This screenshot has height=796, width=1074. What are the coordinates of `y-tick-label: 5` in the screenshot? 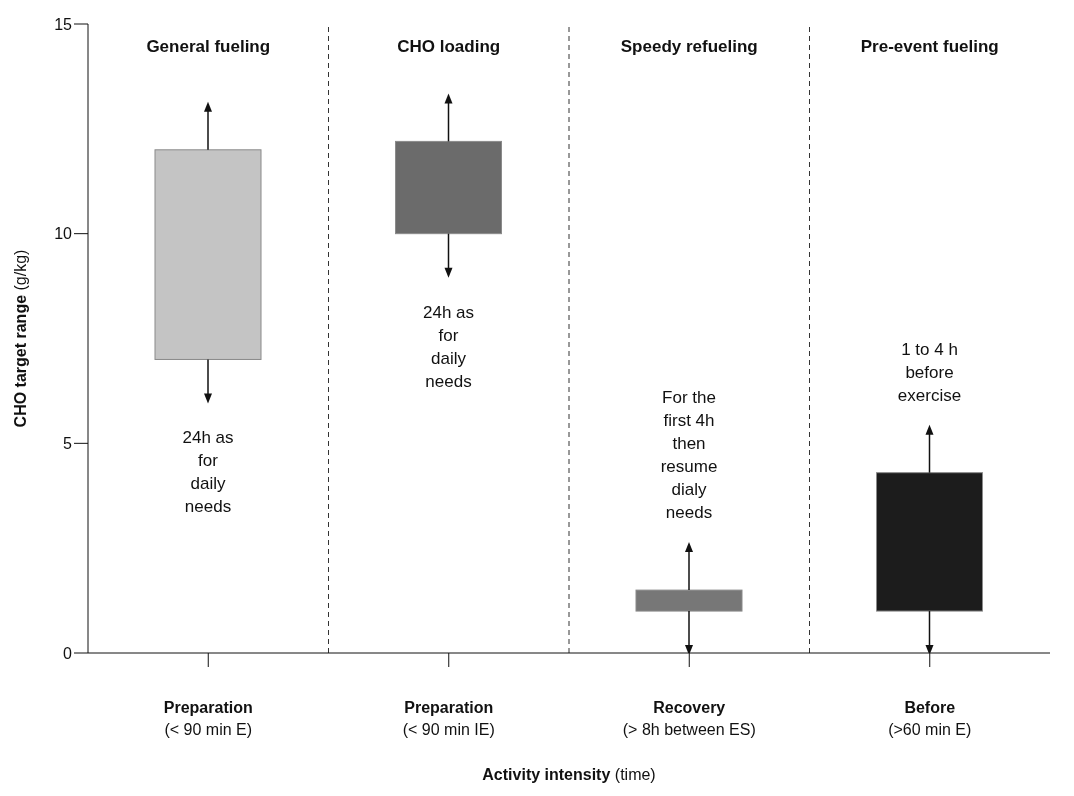 It's located at (68, 444).